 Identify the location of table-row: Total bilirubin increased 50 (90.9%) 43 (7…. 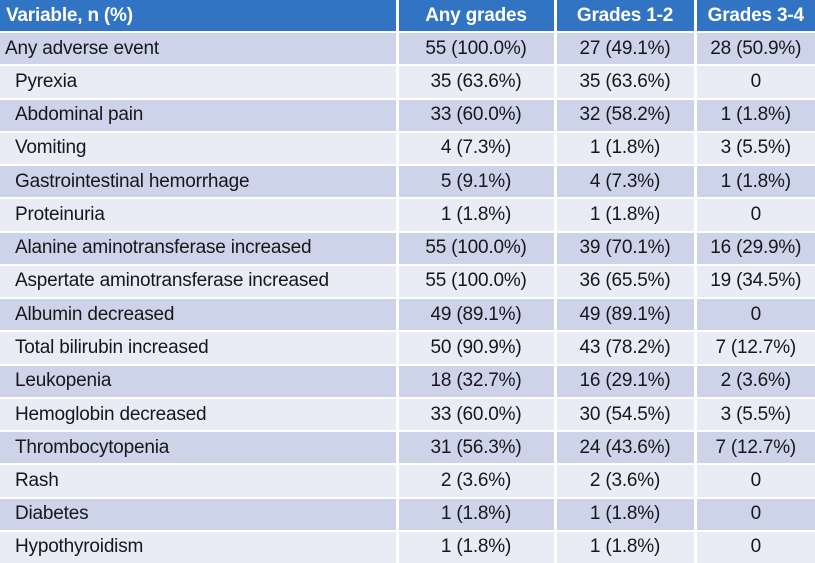
(407, 348).